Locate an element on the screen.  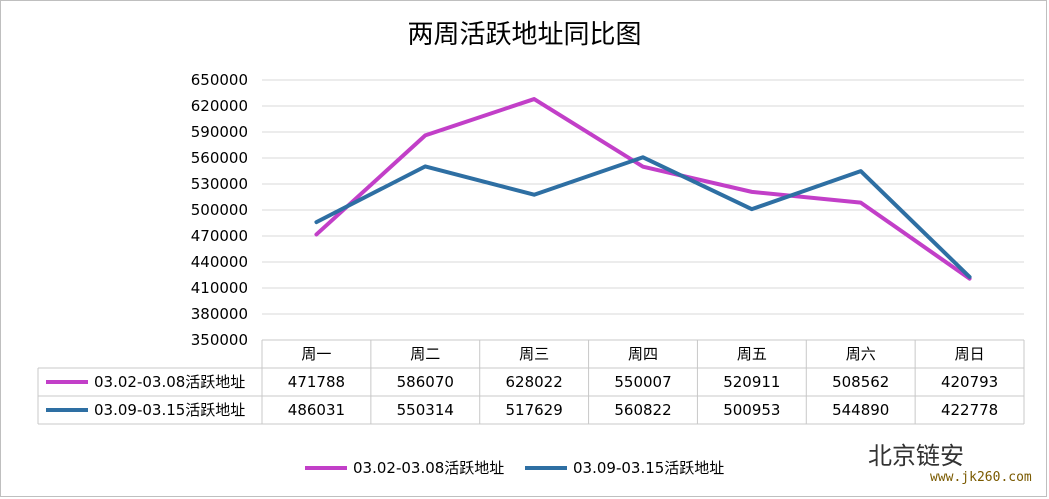
y-tick-label: 500000 is located at coordinates (219, 210).